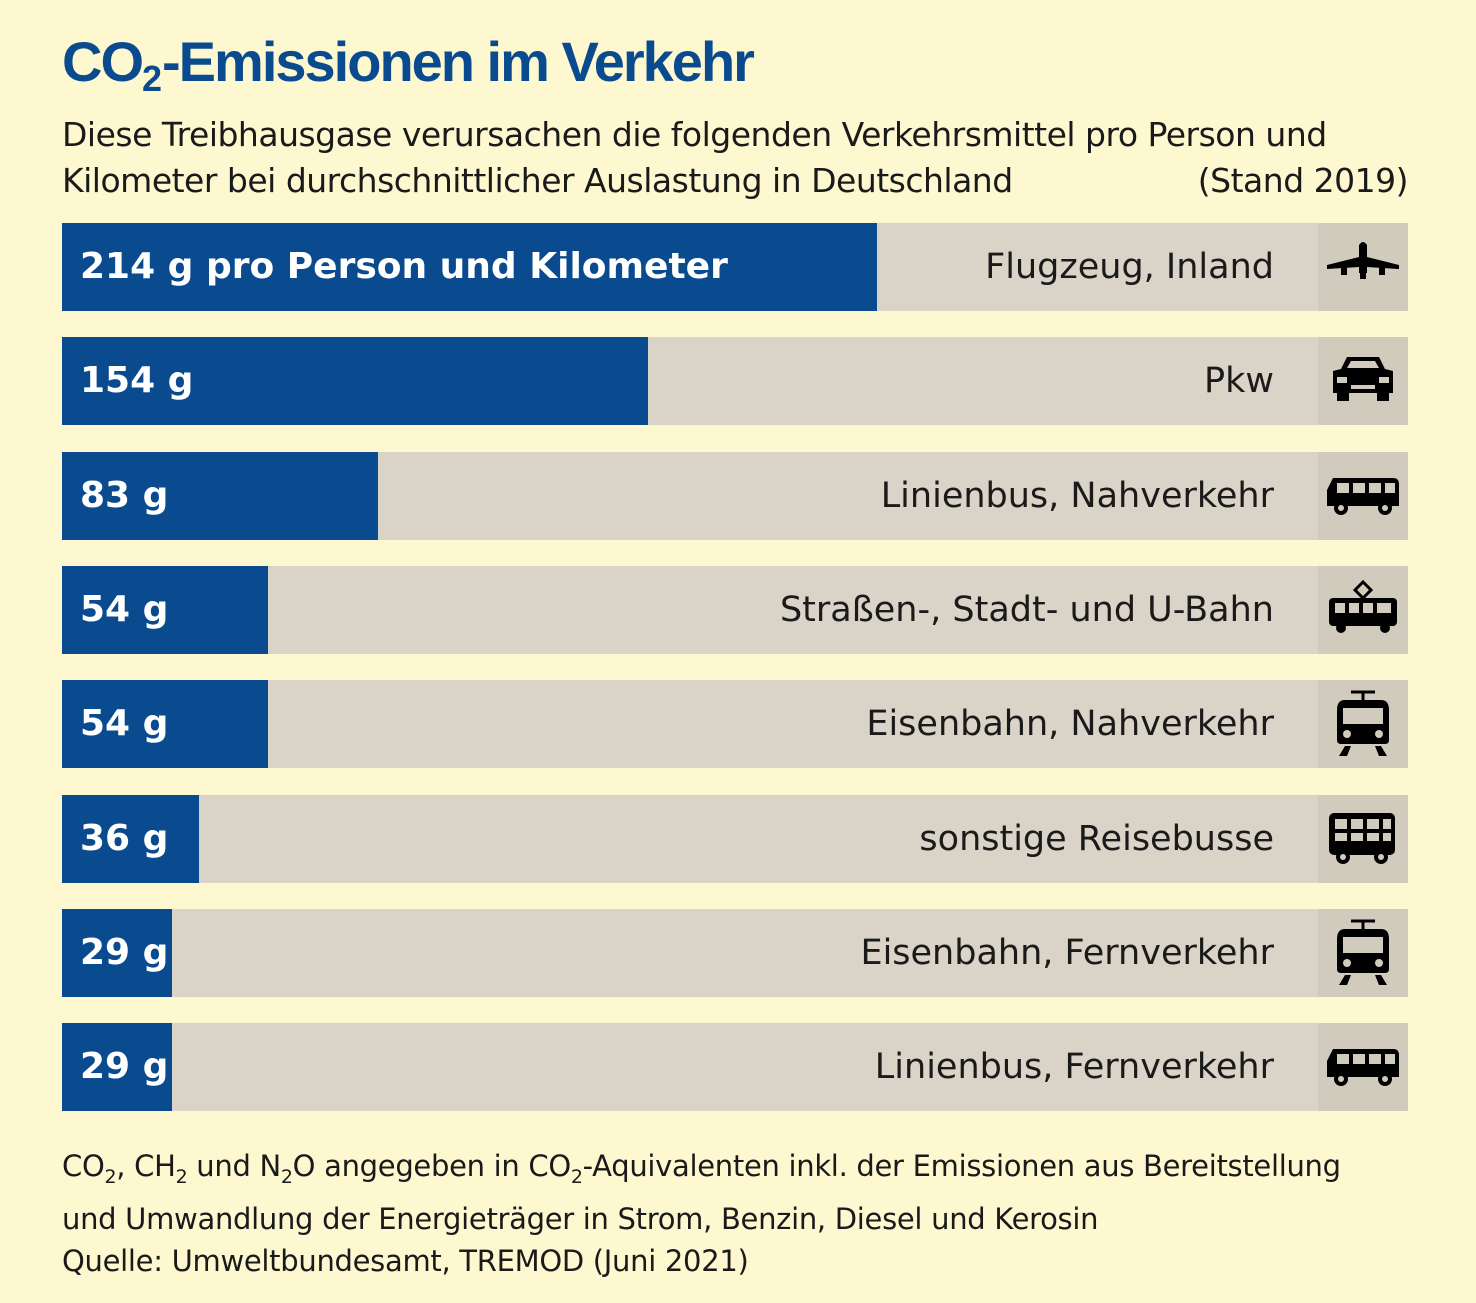 Image resolution: width=1476 pixels, height=1303 pixels. Describe the element at coordinates (735, 610) in the screenshot. I see `bar-row: 54 g Straßen-, Stadt- und U-Bahn` at that location.